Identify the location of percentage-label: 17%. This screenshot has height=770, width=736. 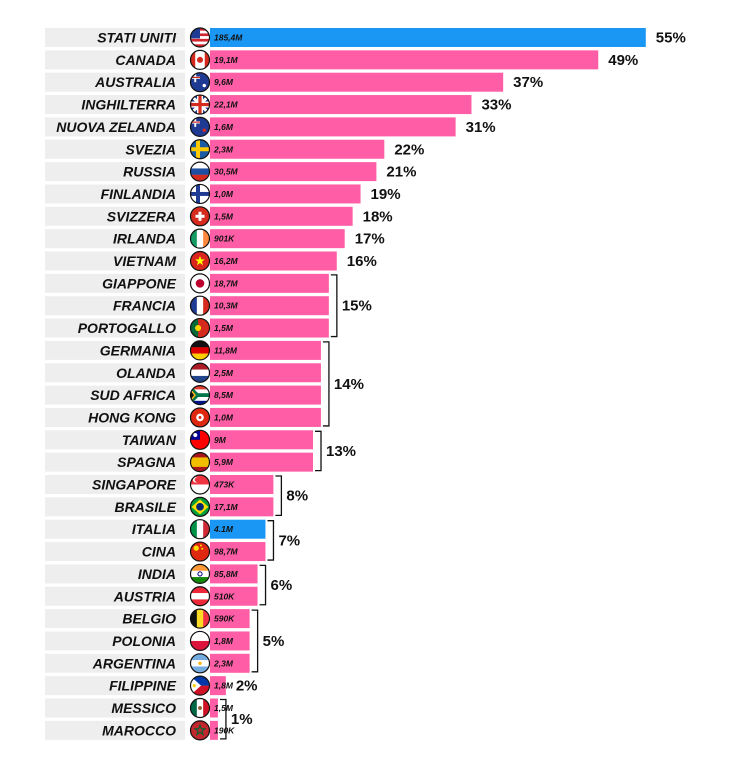
(370, 239).